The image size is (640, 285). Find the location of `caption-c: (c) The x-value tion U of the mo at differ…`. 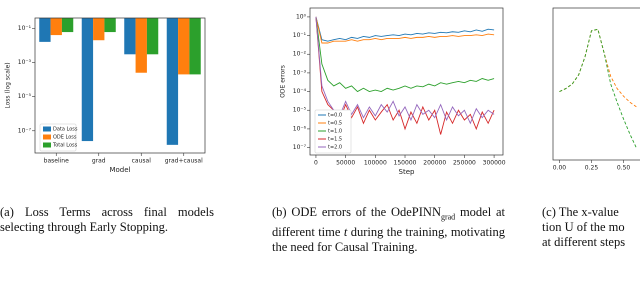

caption-c: (c) The x-value tion U of the mo at differ… is located at coordinates (591, 227).